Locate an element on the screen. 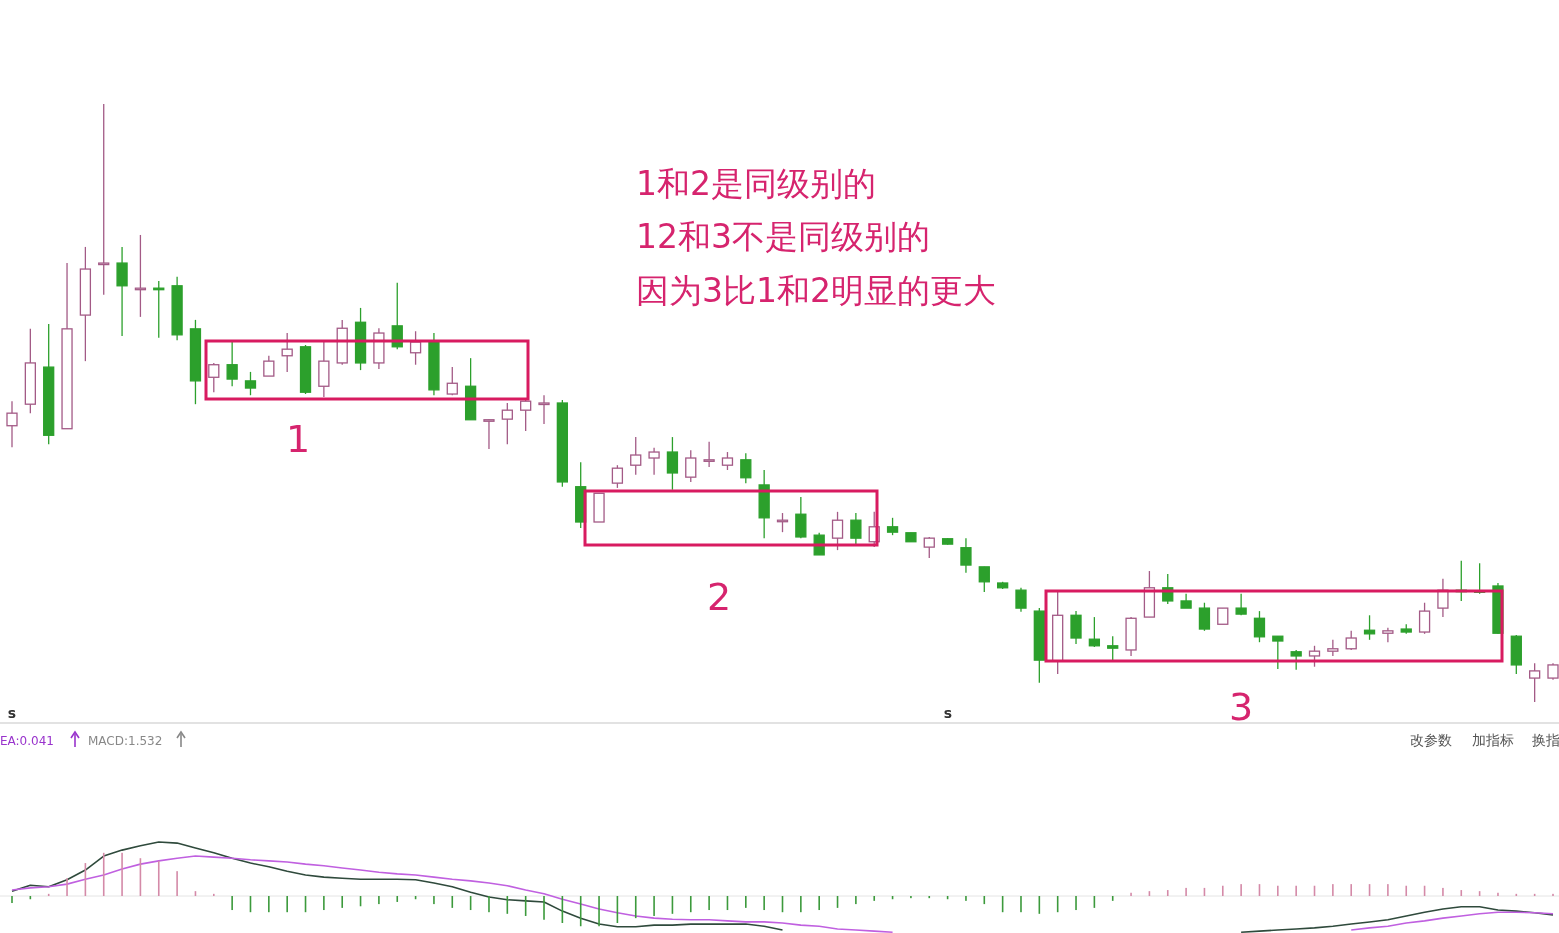 This screenshot has height=933, width=1559. text: 换指 is located at coordinates (1545, 740).